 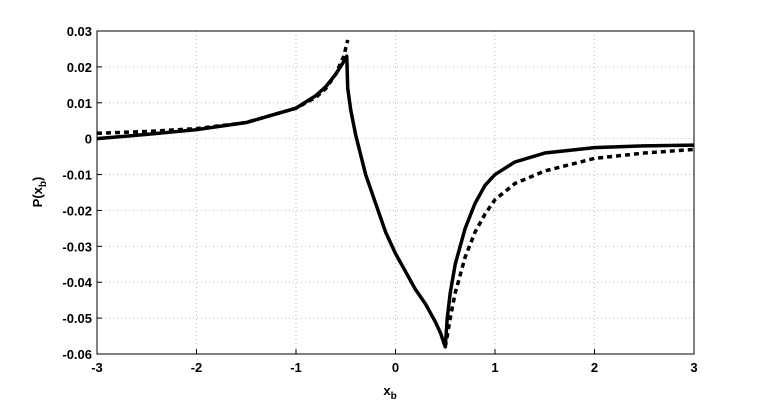 What do you see at coordinates (77, 318) in the screenshot?
I see `y-tick-label: -0.05` at bounding box center [77, 318].